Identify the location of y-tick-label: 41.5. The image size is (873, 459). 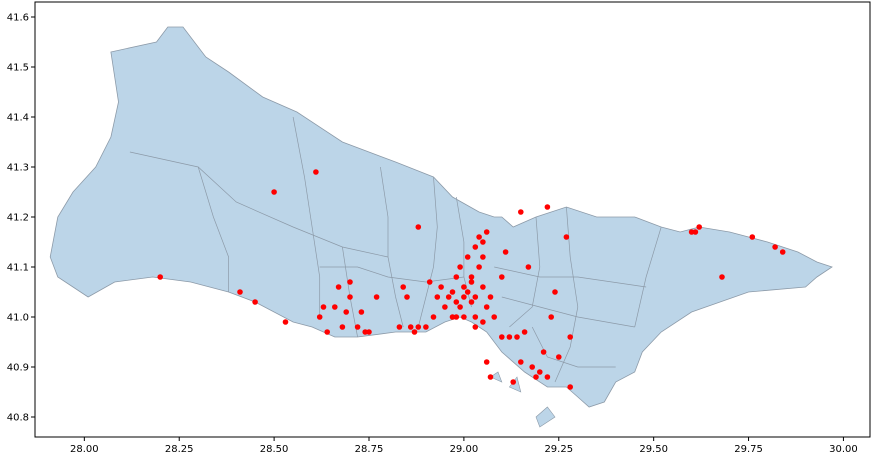
(18, 68).